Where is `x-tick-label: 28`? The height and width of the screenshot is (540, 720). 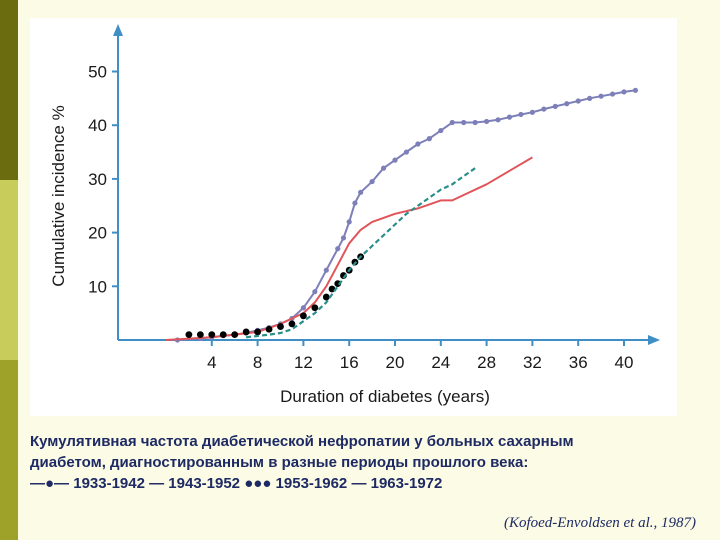
x-tick-label: 28 is located at coordinates (486, 362).